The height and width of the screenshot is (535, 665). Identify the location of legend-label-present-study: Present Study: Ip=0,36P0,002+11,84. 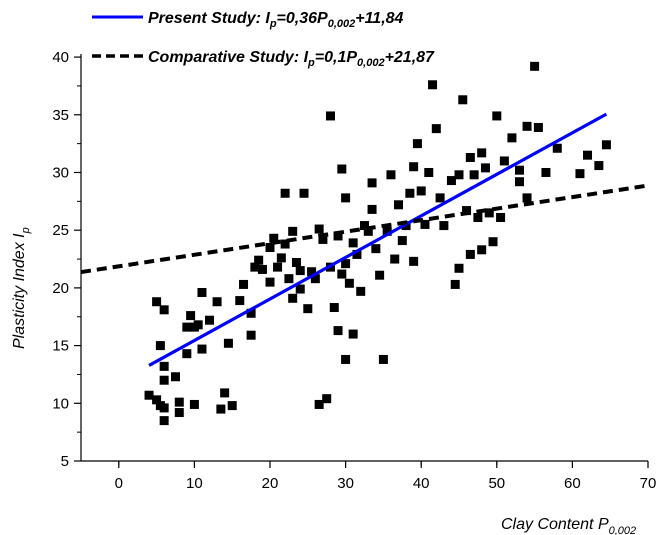
(276, 20).